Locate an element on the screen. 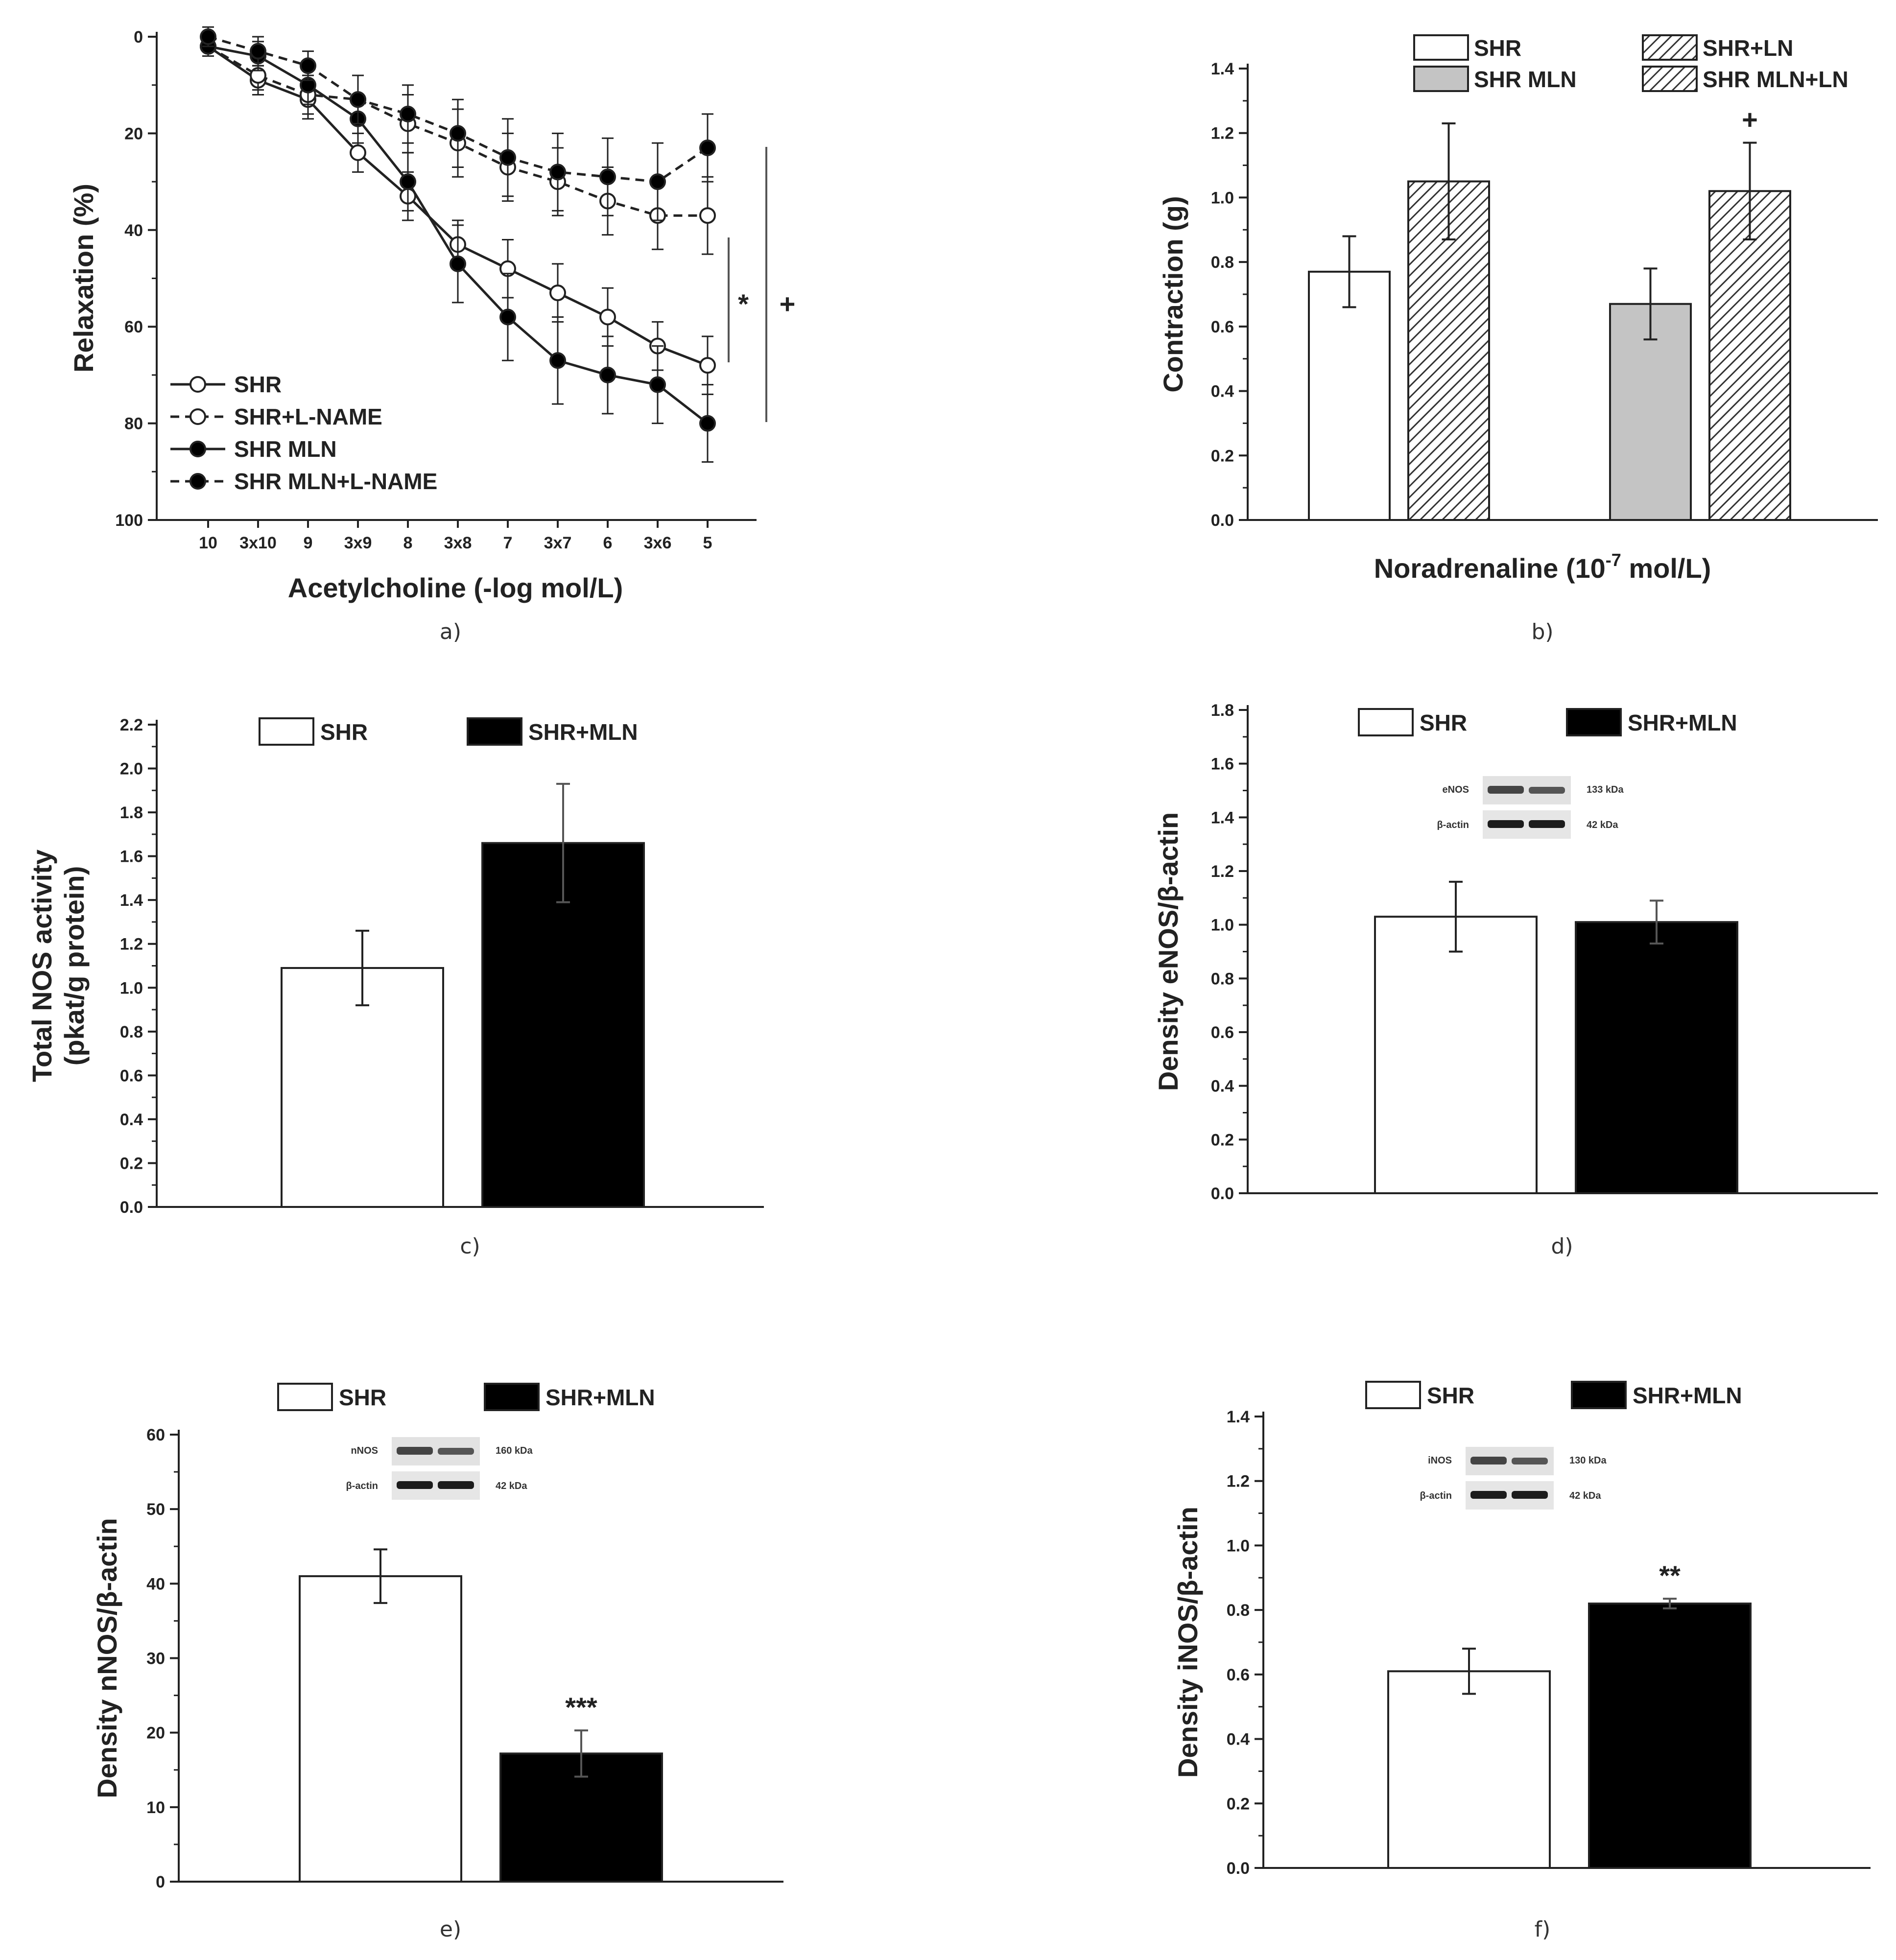 The height and width of the screenshot is (1960, 1896). significance-label: + is located at coordinates (1750, 119).